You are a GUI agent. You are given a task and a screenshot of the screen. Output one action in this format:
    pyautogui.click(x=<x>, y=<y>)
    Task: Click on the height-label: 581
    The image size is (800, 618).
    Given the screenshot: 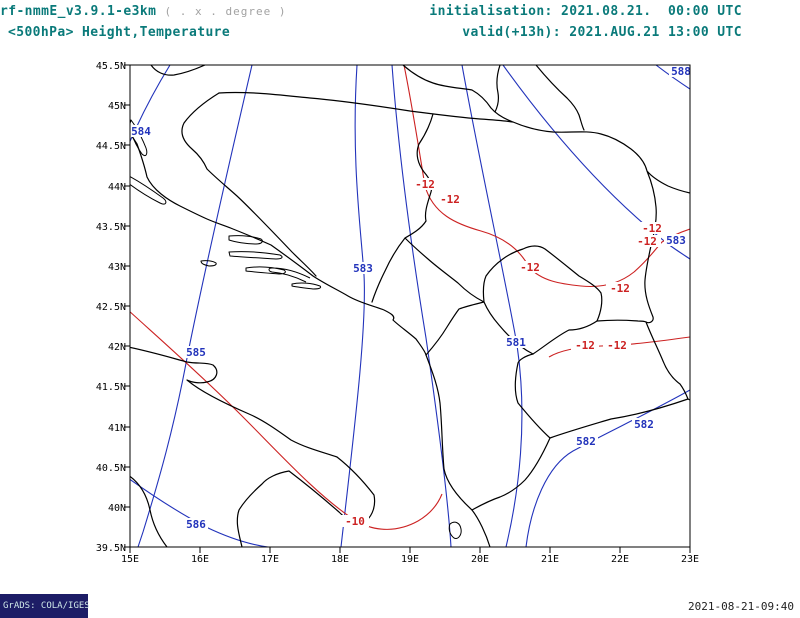 What is the action you would take?
    pyautogui.click(x=516, y=342)
    